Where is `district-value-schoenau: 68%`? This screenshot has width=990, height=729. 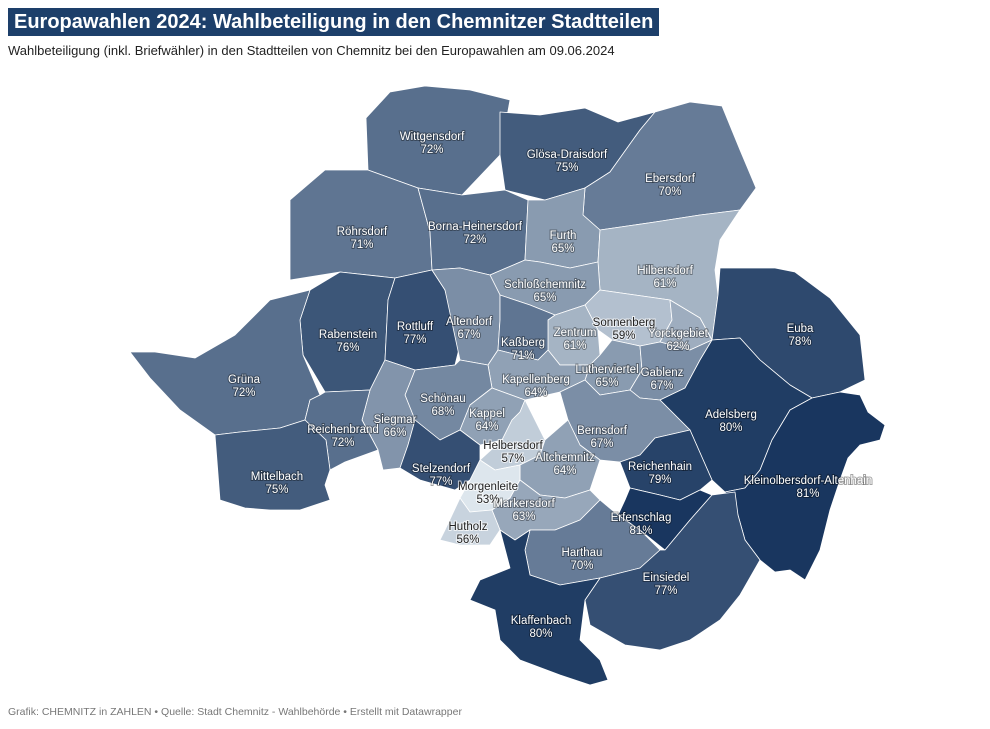
district-value-schoenau: 68% is located at coordinates (442, 412).